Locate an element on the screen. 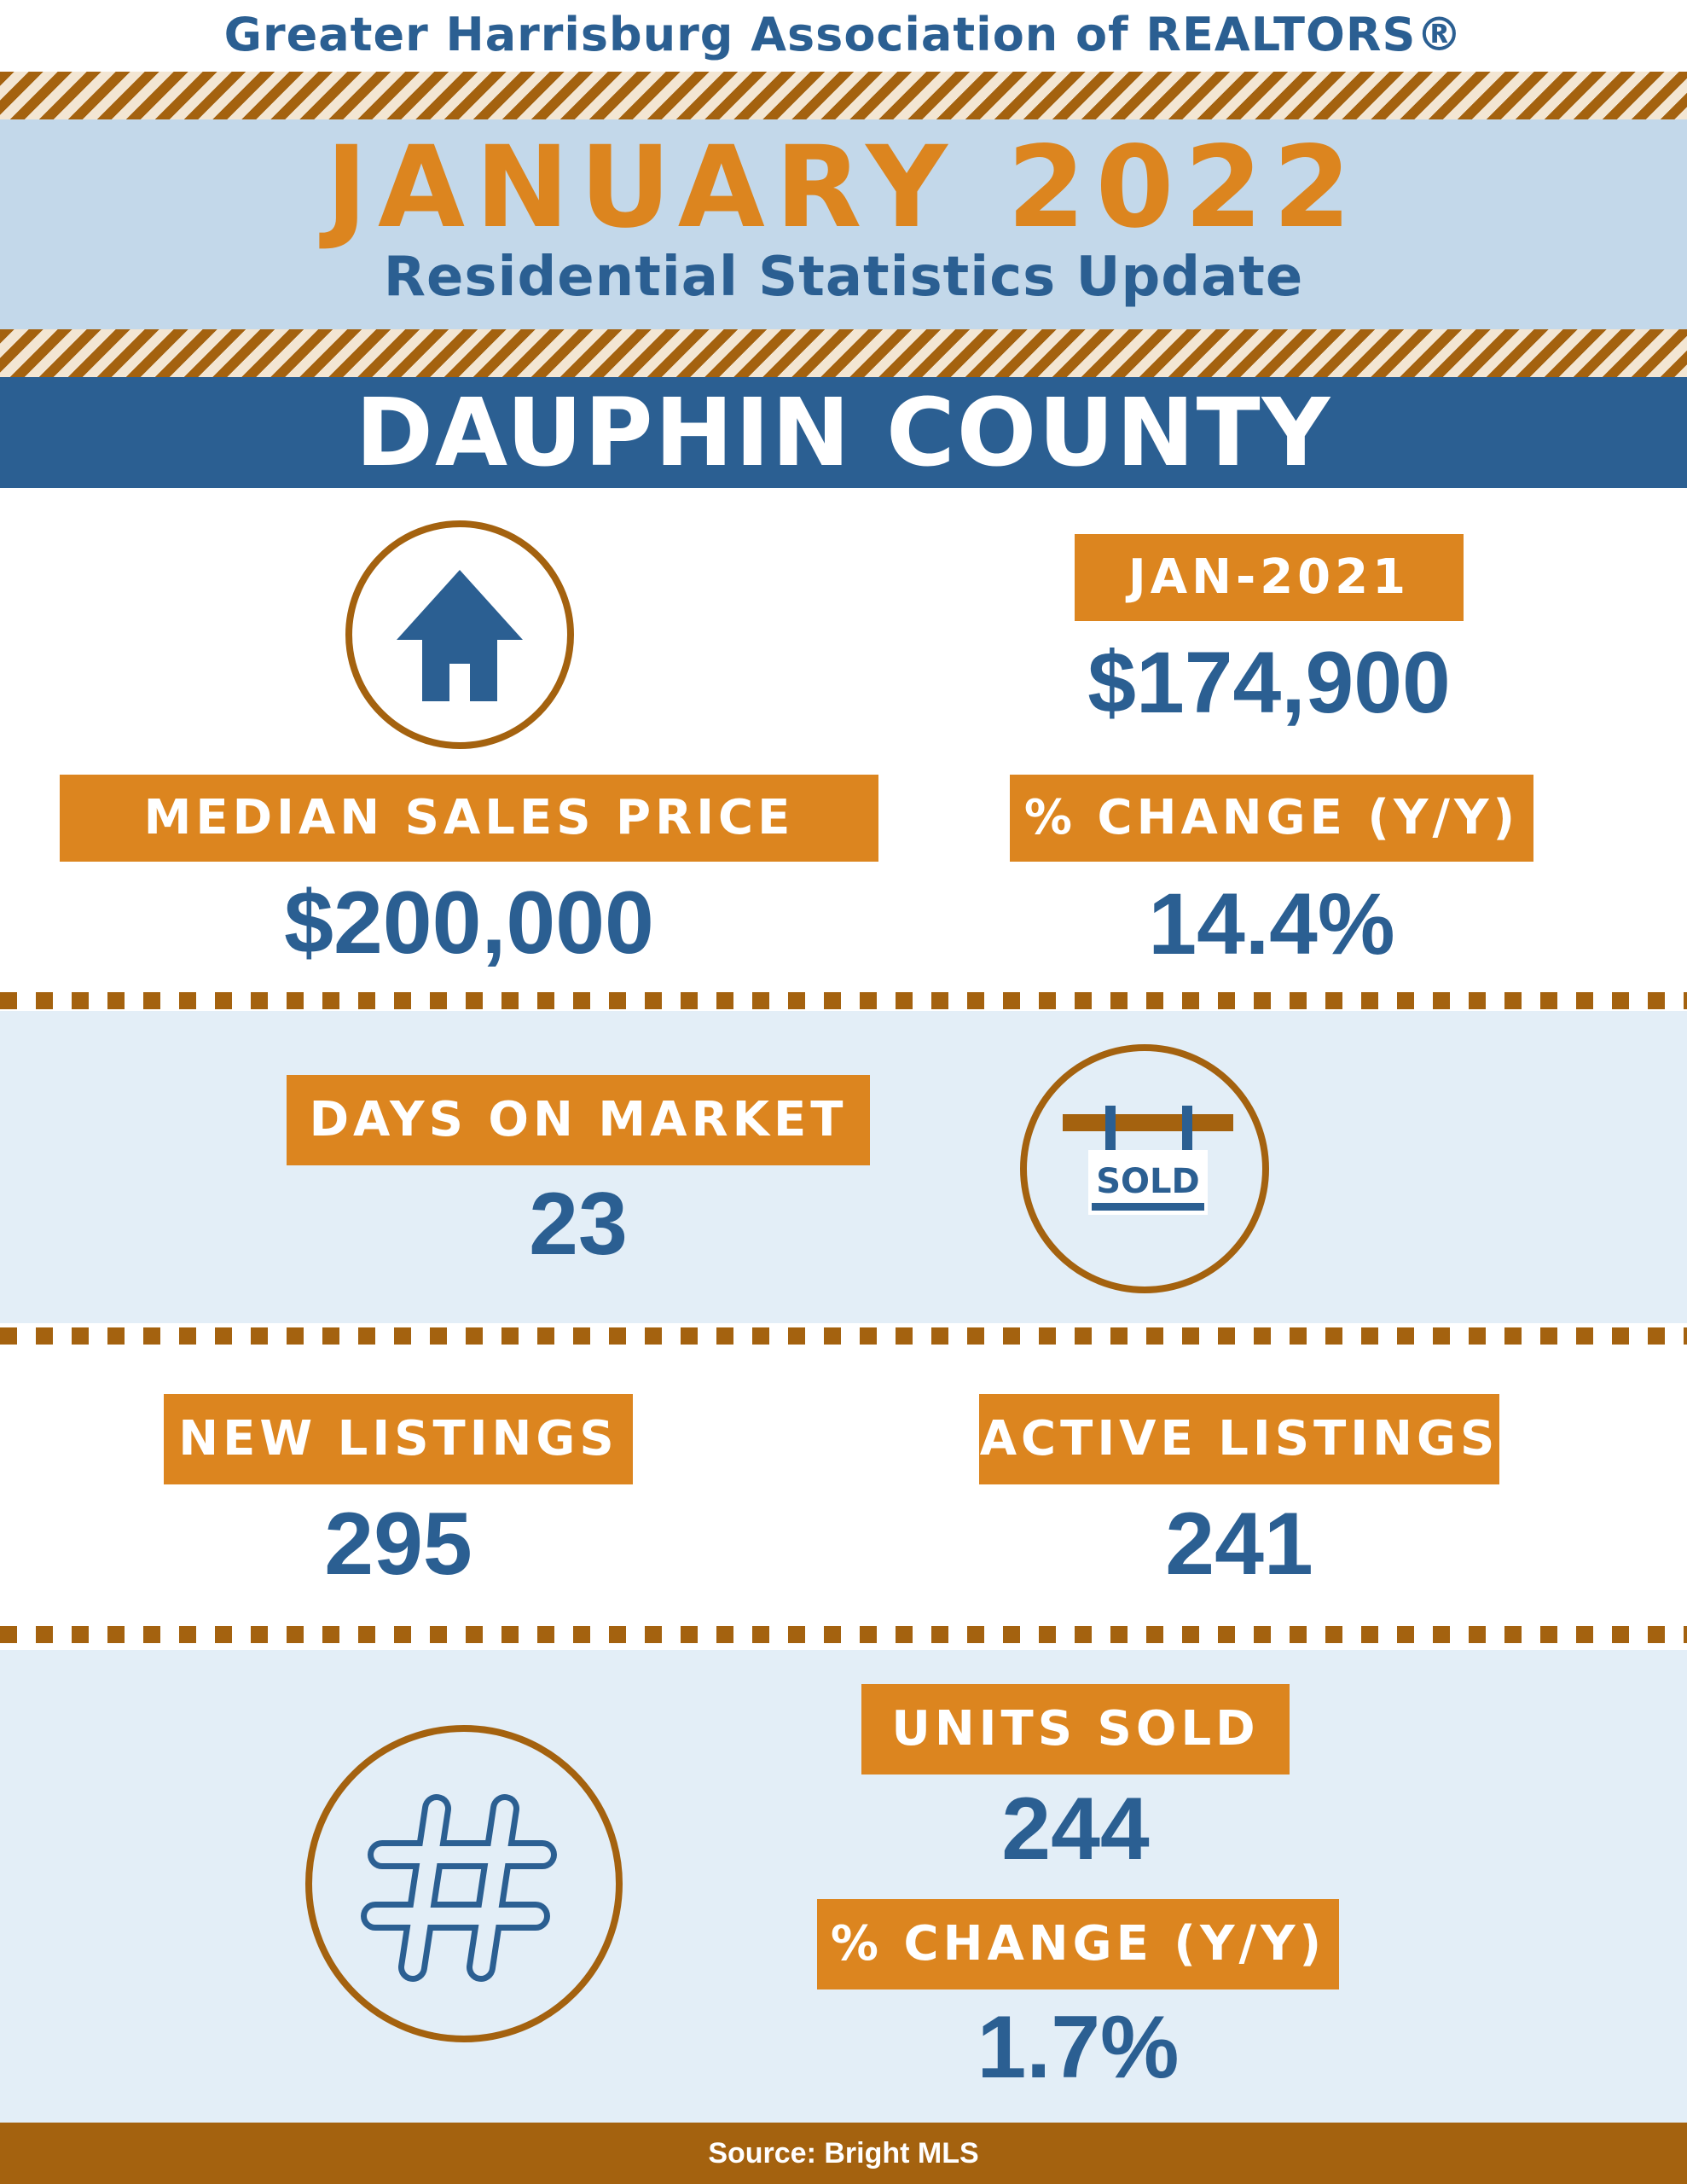 The height and width of the screenshot is (2184, 1687). sold-sign-icon: SOLD is located at coordinates (1148, 1160).